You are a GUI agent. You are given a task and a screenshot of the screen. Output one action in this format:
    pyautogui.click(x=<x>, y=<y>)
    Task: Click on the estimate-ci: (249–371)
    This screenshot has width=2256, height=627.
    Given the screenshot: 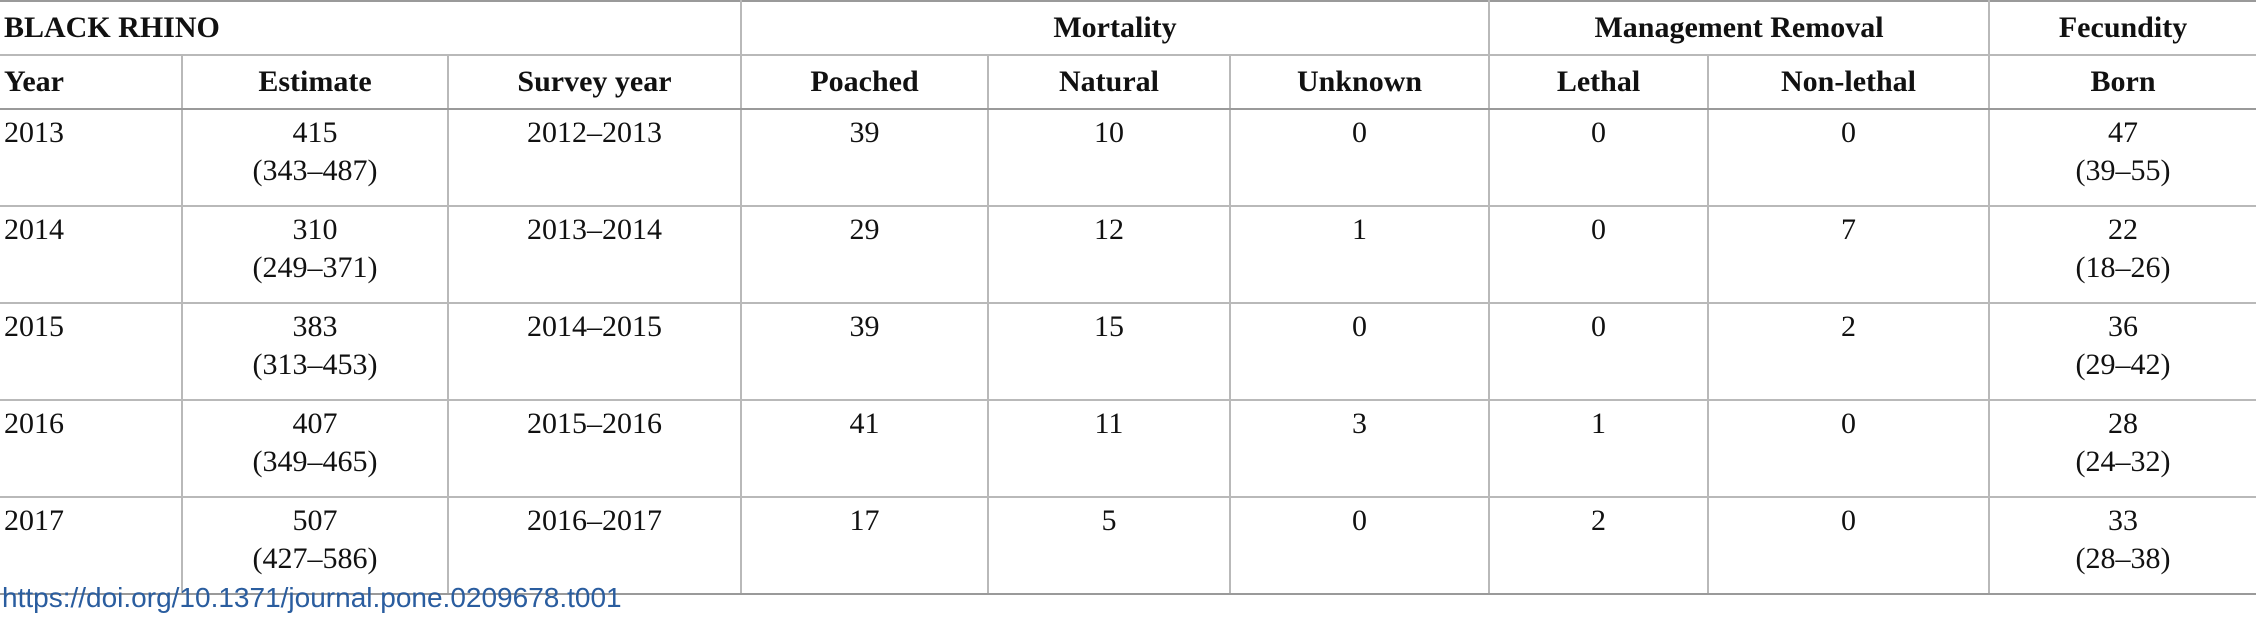 What is the action you would take?
    pyautogui.click(x=315, y=267)
    